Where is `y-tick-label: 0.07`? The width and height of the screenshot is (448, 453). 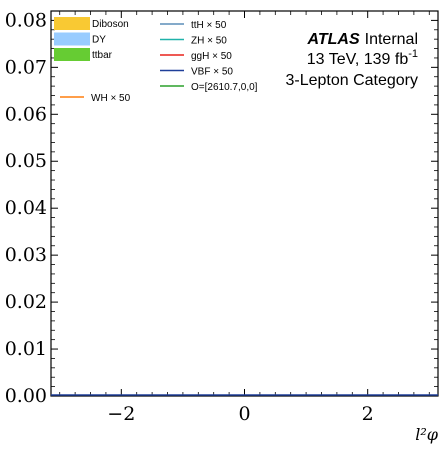
y-tick-label: 0.07 is located at coordinates (26, 67).